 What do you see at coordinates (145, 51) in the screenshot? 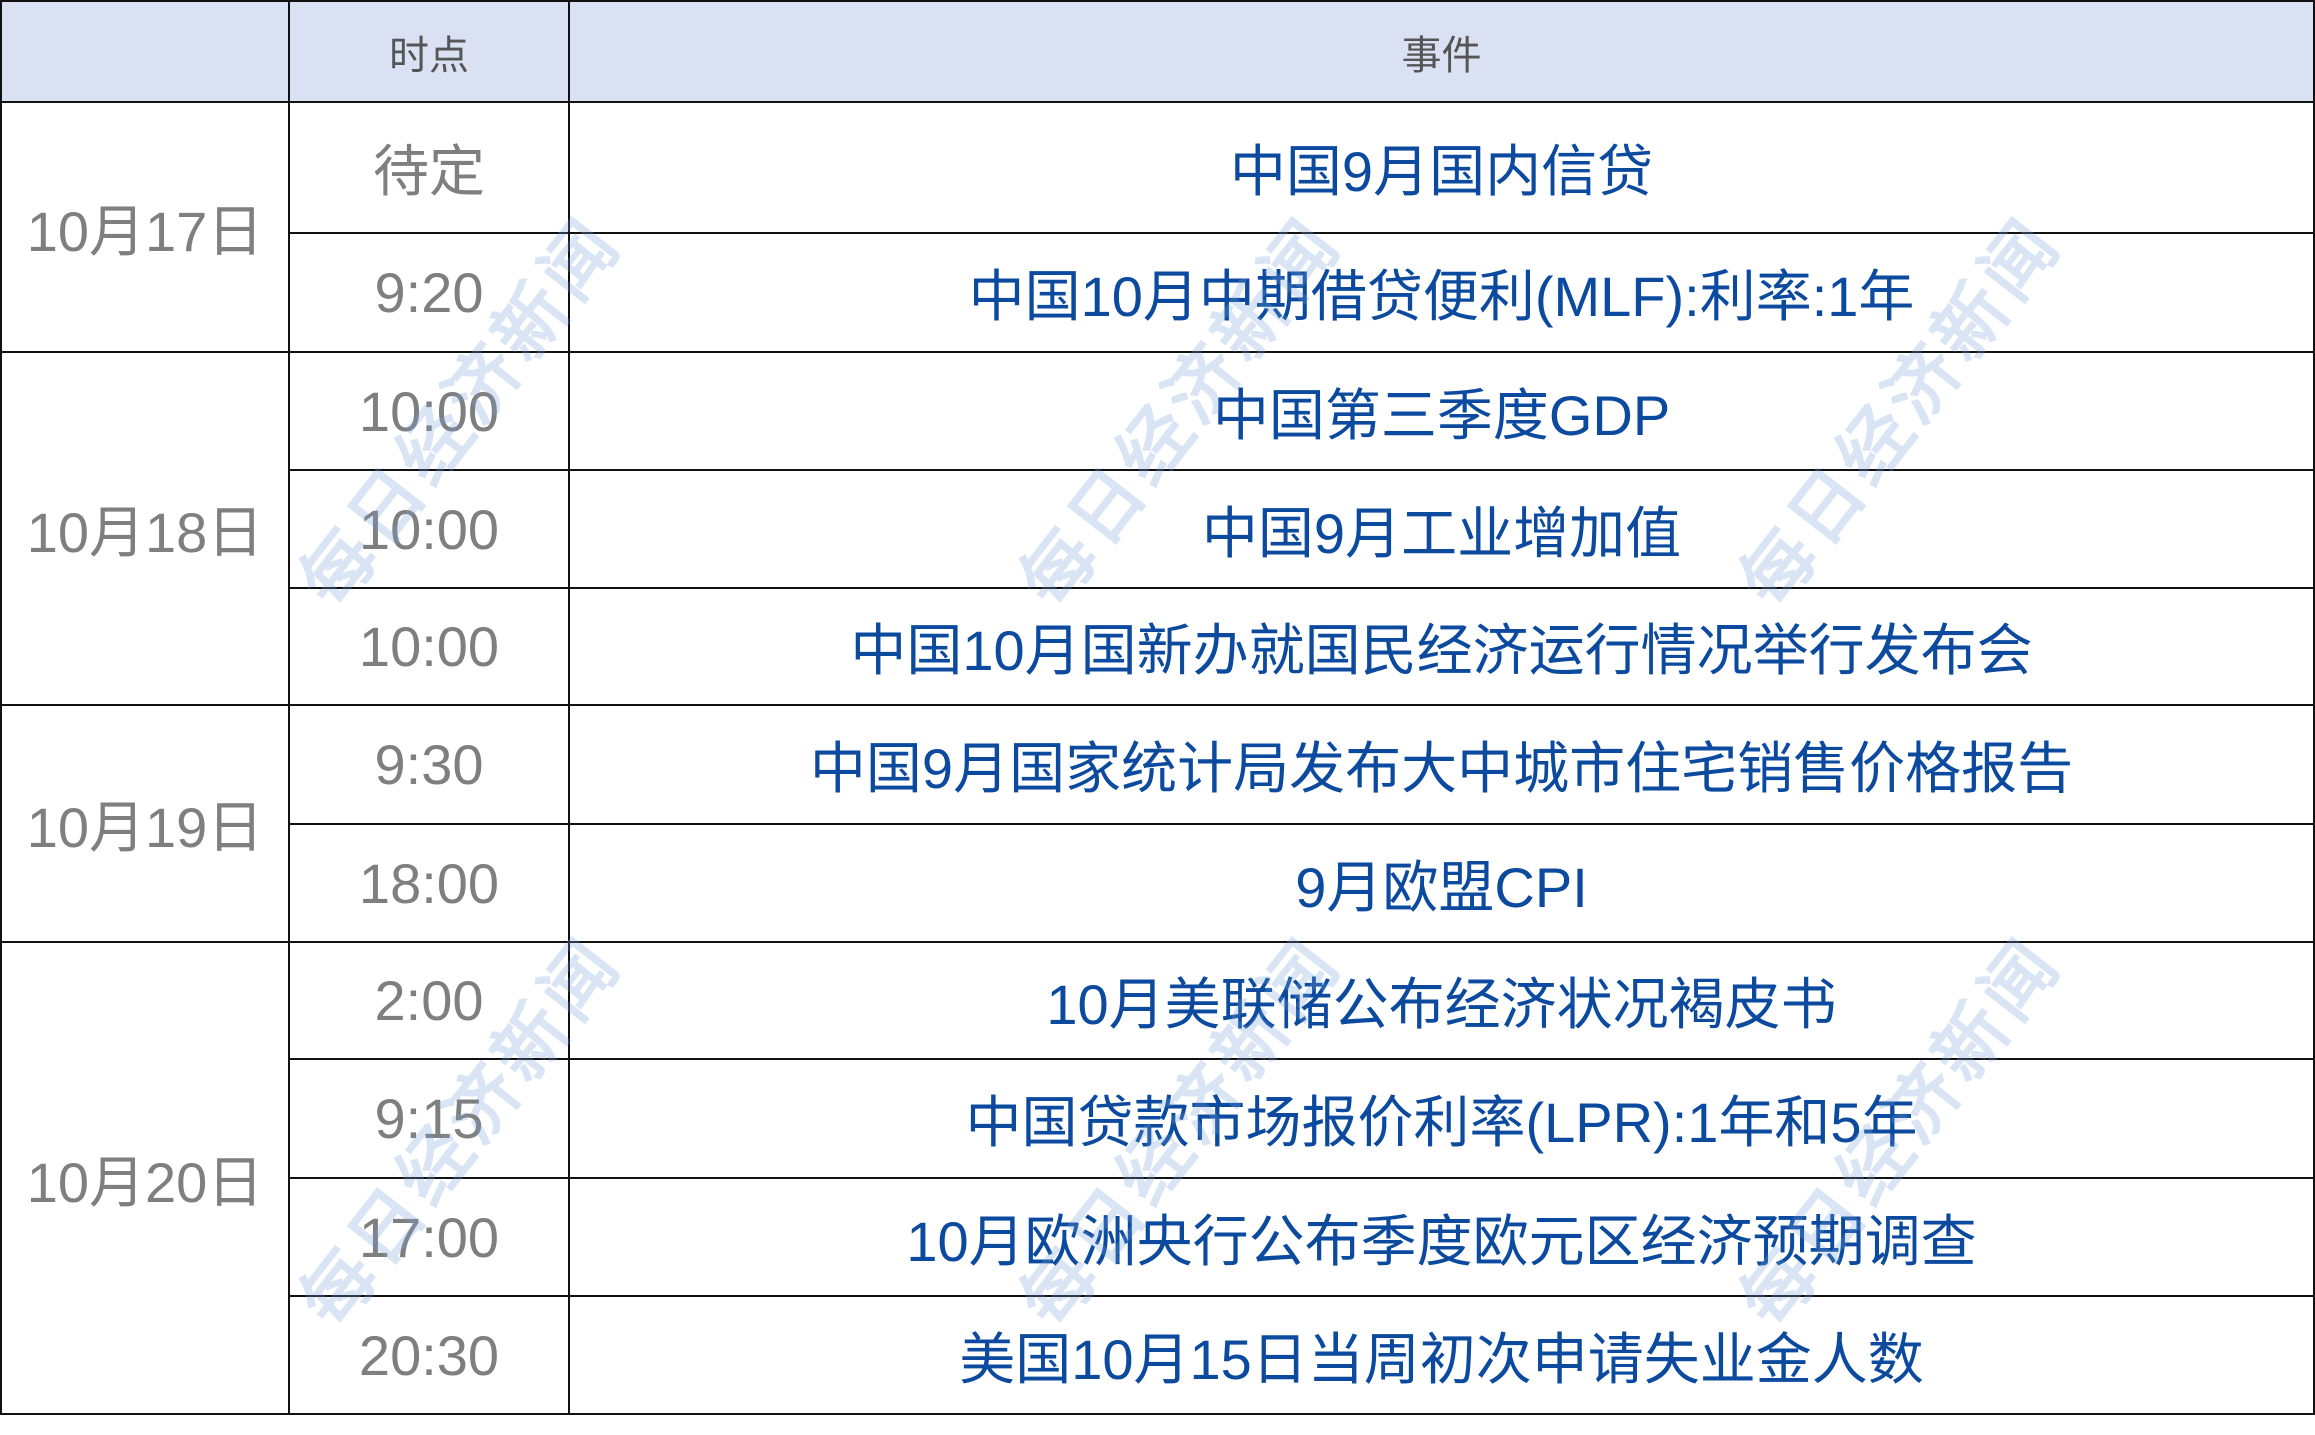
I see `header-date` at bounding box center [145, 51].